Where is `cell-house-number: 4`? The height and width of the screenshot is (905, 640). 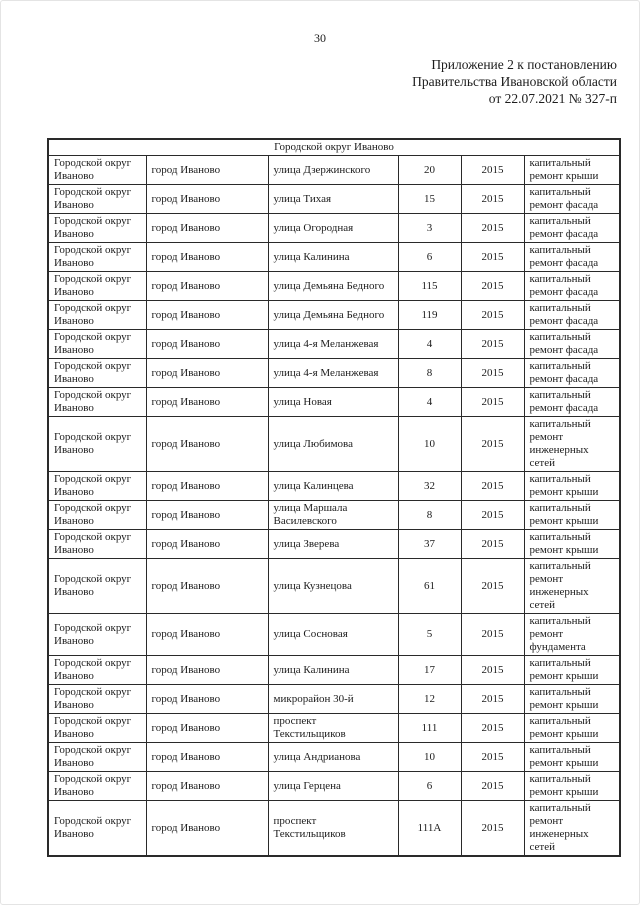 cell-house-number: 4 is located at coordinates (429, 402).